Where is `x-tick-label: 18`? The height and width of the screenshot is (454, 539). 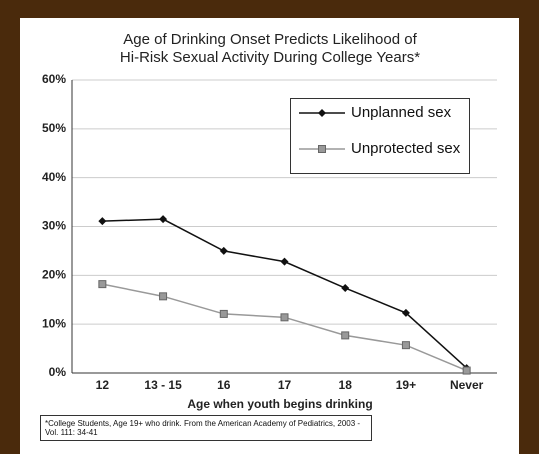 x-tick-label: 18 is located at coordinates (346, 385).